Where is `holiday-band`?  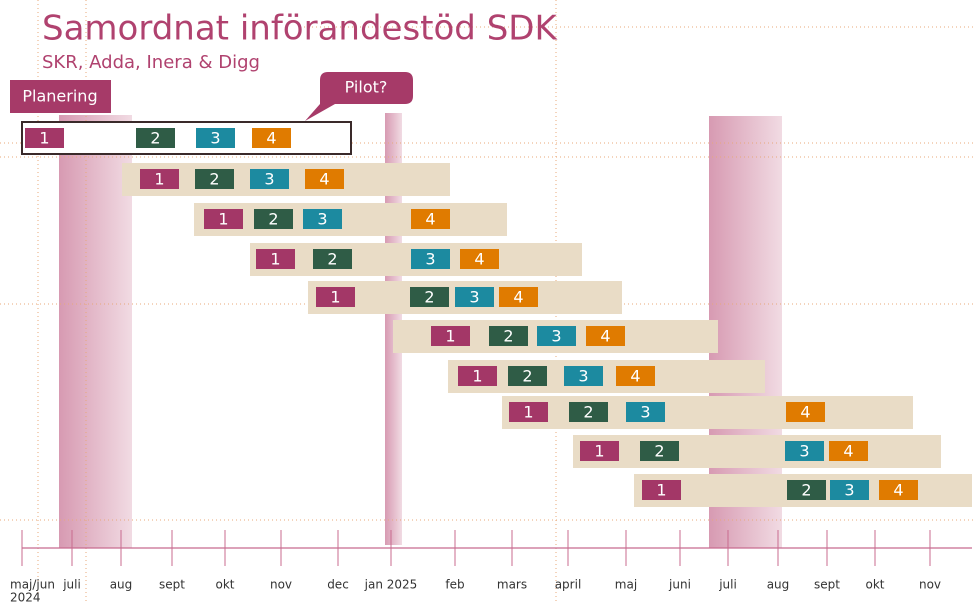 holiday-band is located at coordinates (95, 331).